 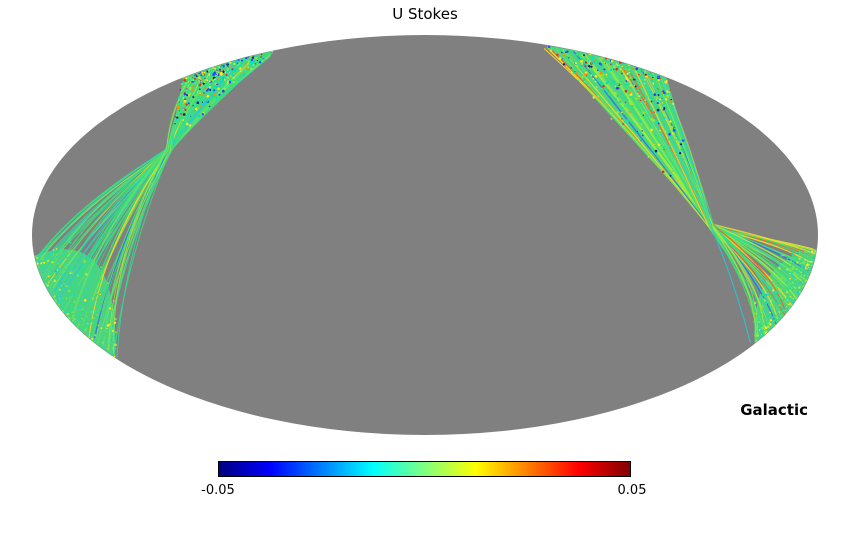 What do you see at coordinates (425, 14) in the screenshot?
I see `plot-title: U Stokes` at bounding box center [425, 14].